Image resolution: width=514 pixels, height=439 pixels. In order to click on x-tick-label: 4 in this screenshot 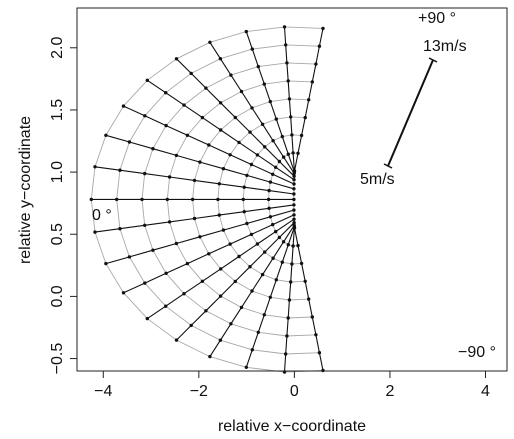, I will do `click(485, 391)`.